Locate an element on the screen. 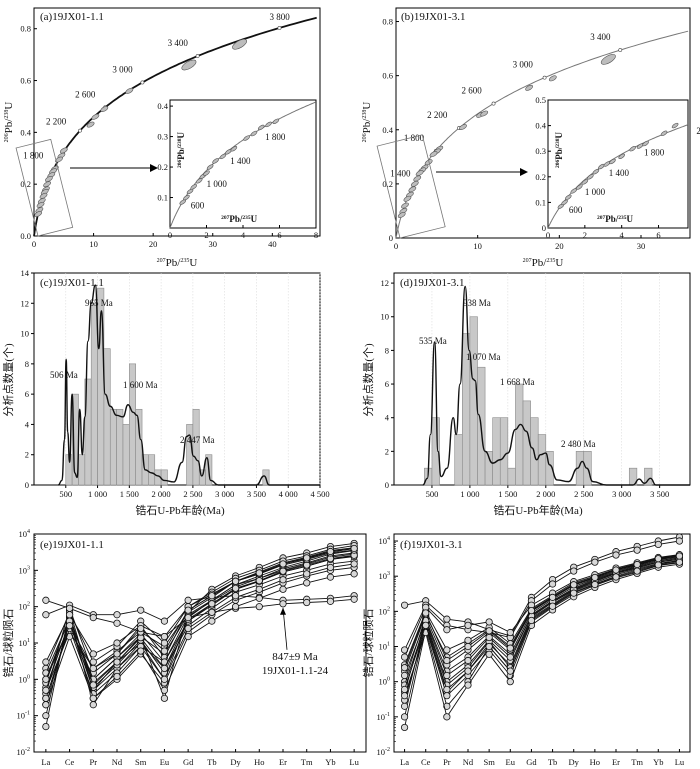 This screenshot has width=700, height=769. x-tick-label: 0 is located at coordinates (34, 244).